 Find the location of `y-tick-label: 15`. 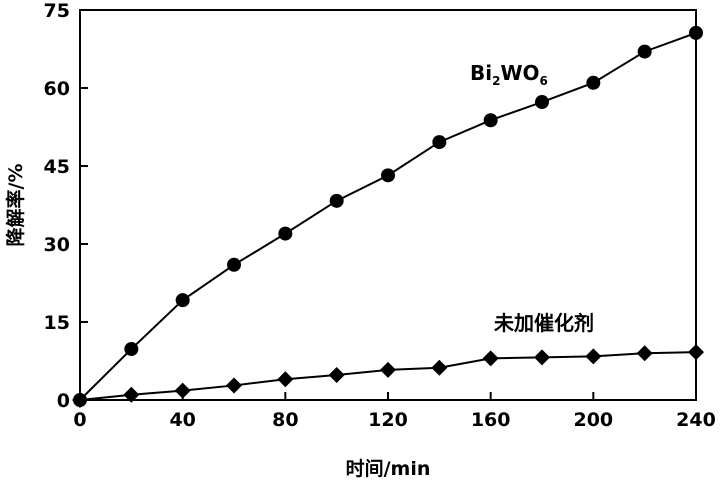

y-tick-label: 15 is located at coordinates (57, 323).